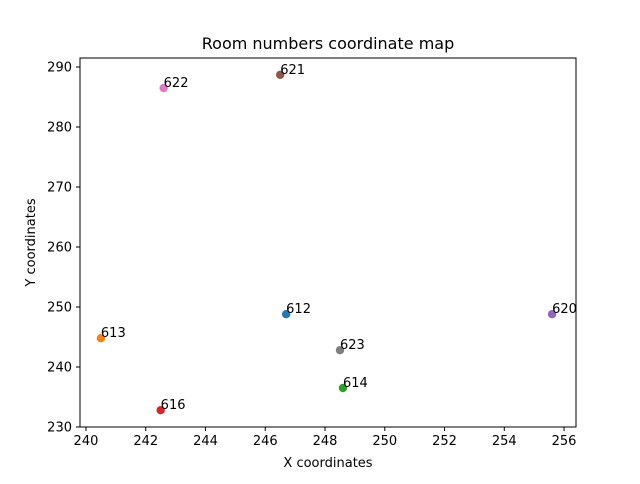  What do you see at coordinates (328, 43) in the screenshot?
I see `chart-title: Room numbers coordinate map` at bounding box center [328, 43].